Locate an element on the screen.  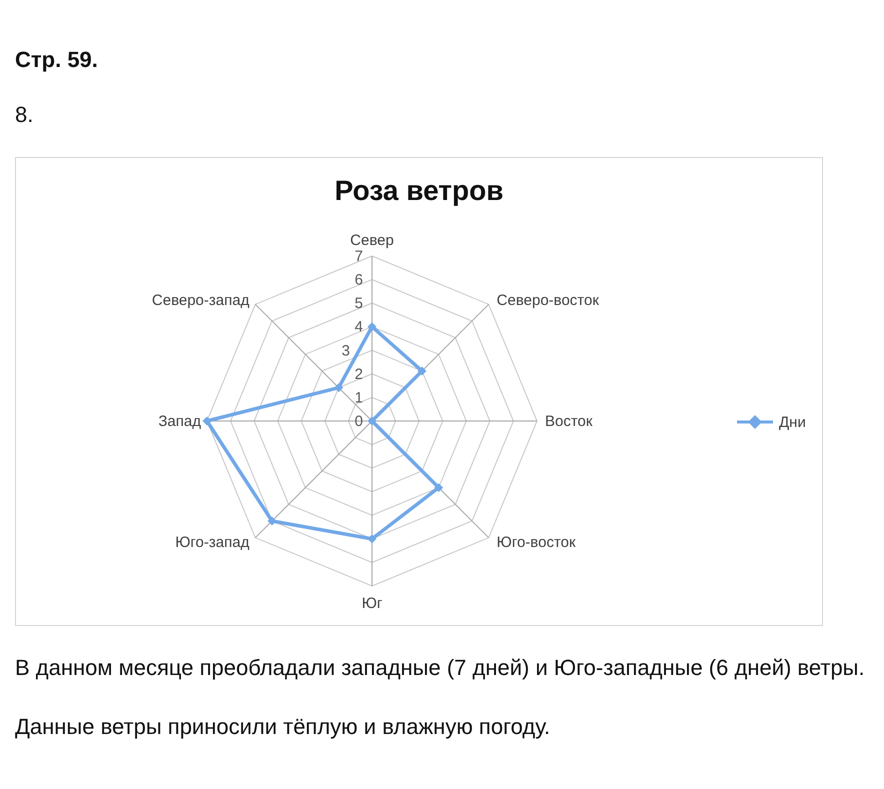
y-tick-label: 5 is located at coordinates (358, 303).